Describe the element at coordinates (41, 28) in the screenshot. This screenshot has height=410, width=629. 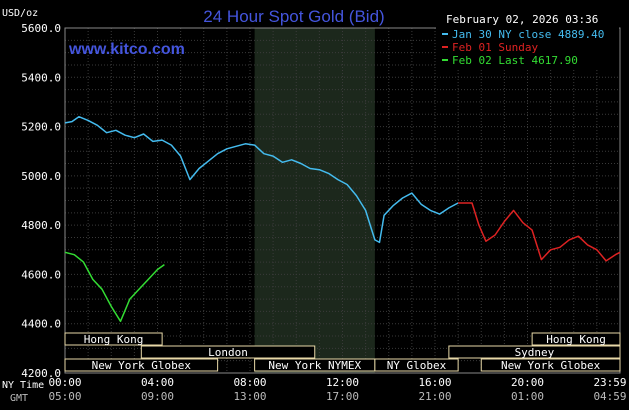
I see `y-tick-label: 5600.0` at that location.